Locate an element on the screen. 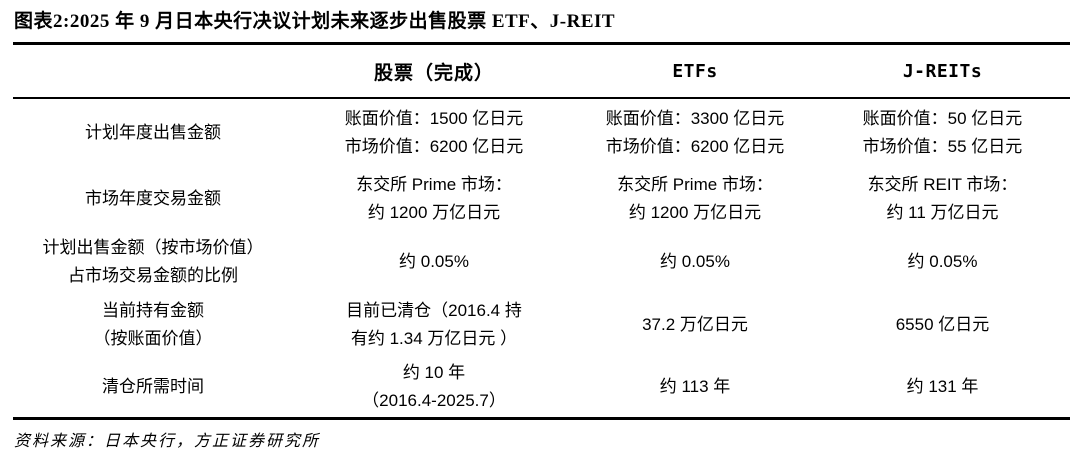 This screenshot has height=452, width=1080. cell-line: 账面价值：3300 亿日元 is located at coordinates (695, 118).